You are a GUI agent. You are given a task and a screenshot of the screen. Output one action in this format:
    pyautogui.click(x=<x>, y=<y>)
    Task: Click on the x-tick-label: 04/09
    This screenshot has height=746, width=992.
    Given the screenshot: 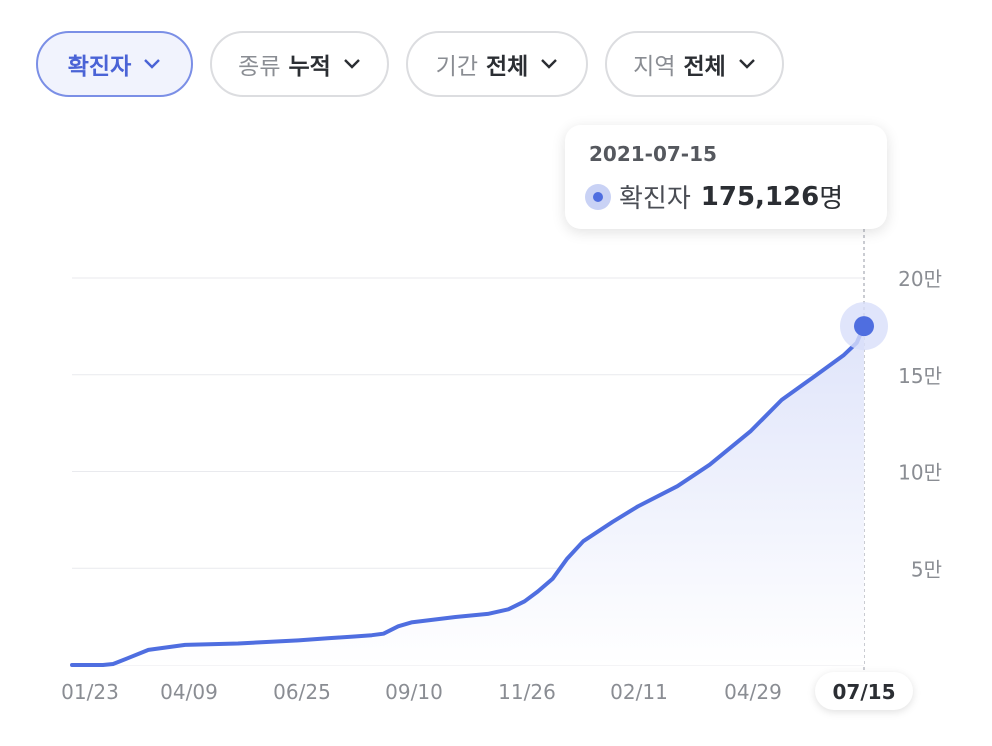 What is the action you would take?
    pyautogui.click(x=189, y=692)
    